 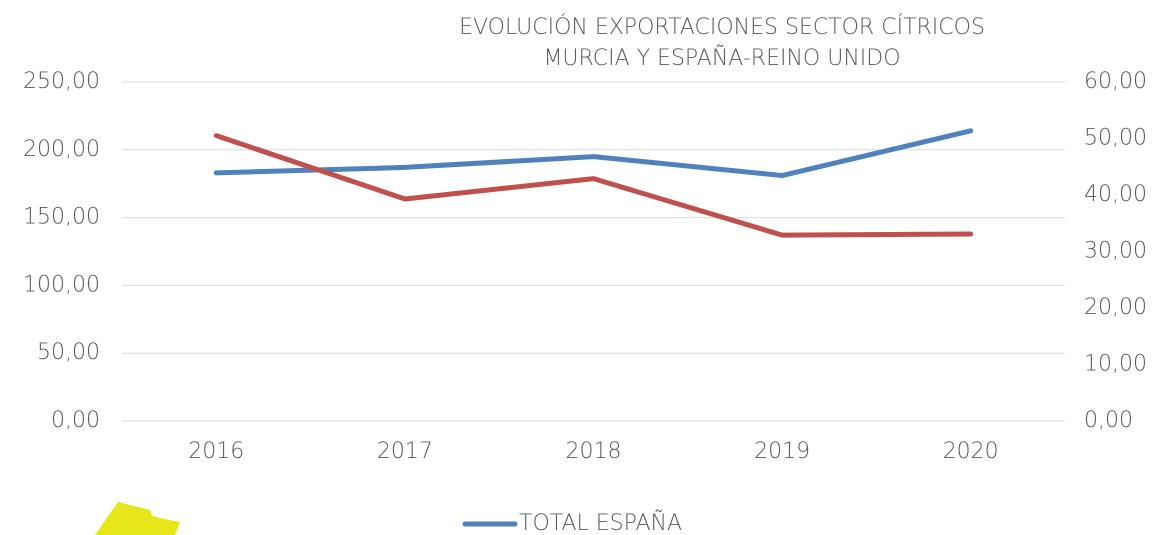 What do you see at coordinates (216, 451) in the screenshot?
I see `x-tick-label: 2016` at bounding box center [216, 451].